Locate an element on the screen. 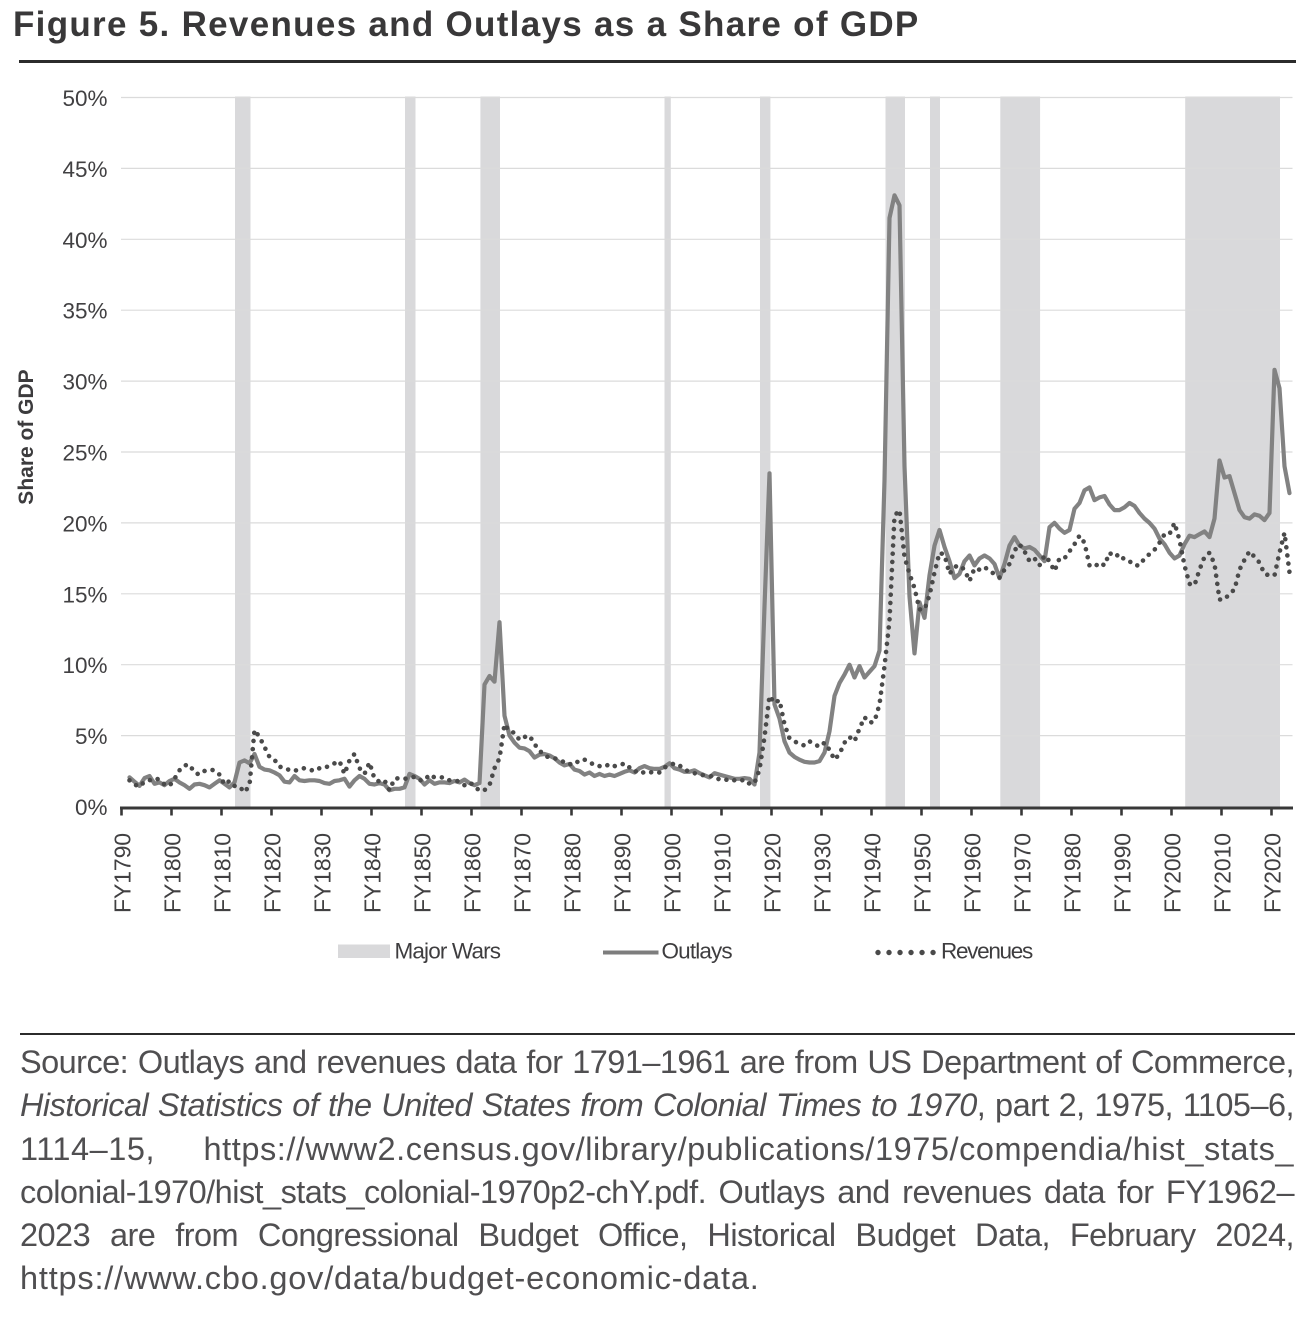  svg-text: 50% is located at coordinates (84, 98).